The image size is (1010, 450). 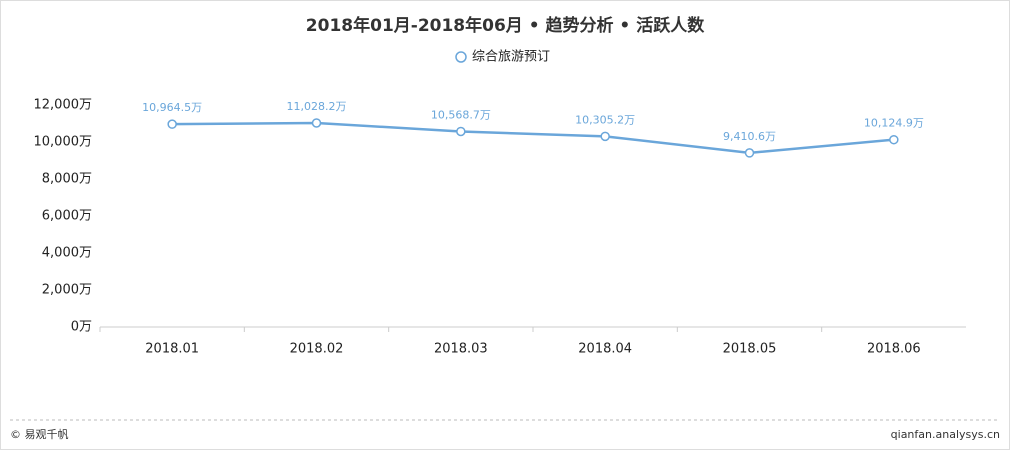 I want to click on value-label: 10,124.9万, so click(x=894, y=123).